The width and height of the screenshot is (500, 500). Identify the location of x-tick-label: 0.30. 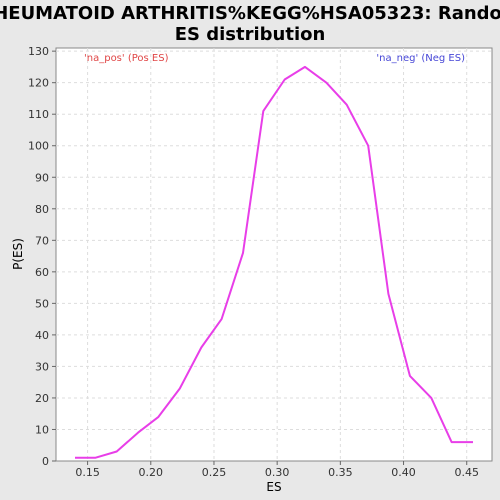
(277, 472).